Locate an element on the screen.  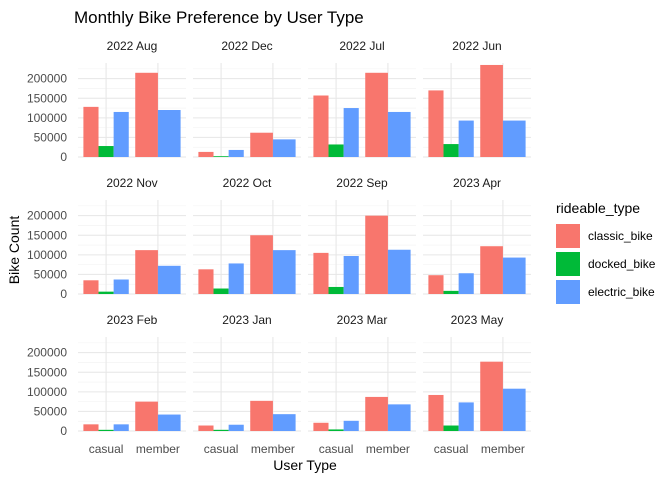
legend-label: electric_bike is located at coordinates (621, 292).